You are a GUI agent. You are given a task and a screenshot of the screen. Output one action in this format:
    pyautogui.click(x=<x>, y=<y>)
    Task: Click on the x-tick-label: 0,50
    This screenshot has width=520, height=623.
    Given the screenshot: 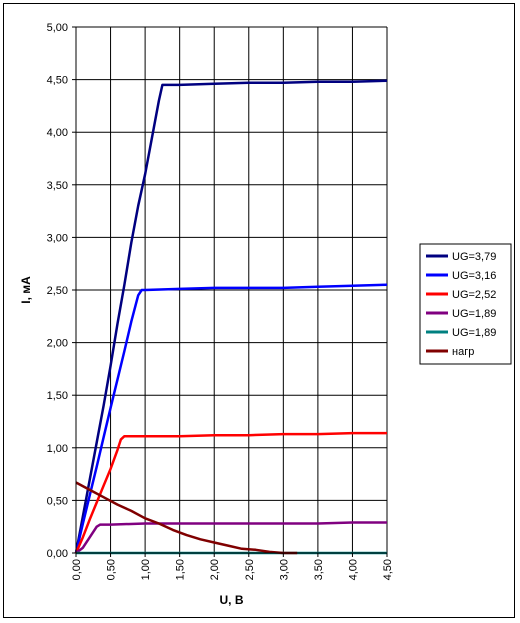 What is the action you would take?
    pyautogui.click(x=112, y=569)
    